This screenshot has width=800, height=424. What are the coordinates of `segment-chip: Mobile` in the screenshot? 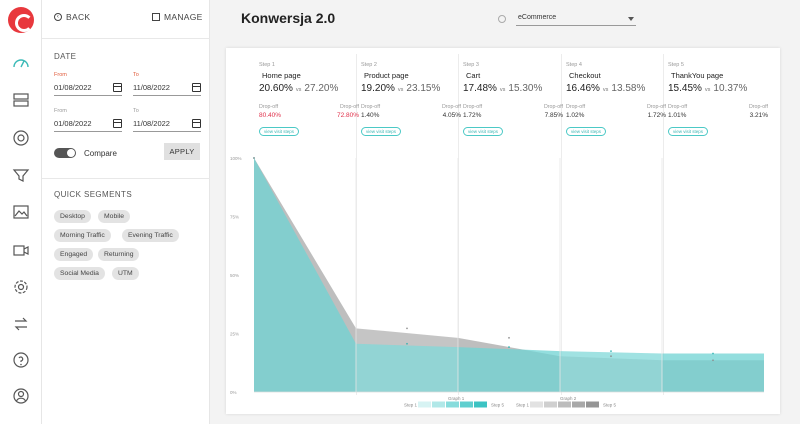 It's located at (114, 216).